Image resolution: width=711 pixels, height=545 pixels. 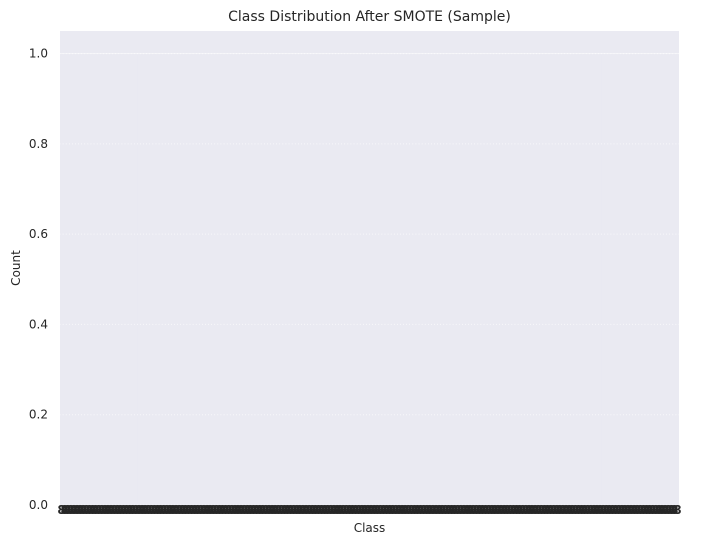 What do you see at coordinates (38, 234) in the screenshot?
I see `y-tick-label: 0.6` at bounding box center [38, 234].